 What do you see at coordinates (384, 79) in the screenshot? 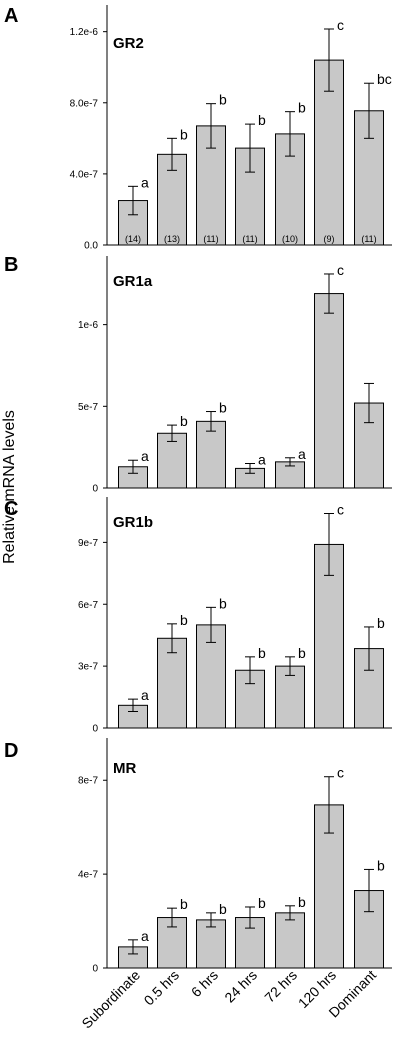
I see `significance-label: bc` at bounding box center [384, 79].